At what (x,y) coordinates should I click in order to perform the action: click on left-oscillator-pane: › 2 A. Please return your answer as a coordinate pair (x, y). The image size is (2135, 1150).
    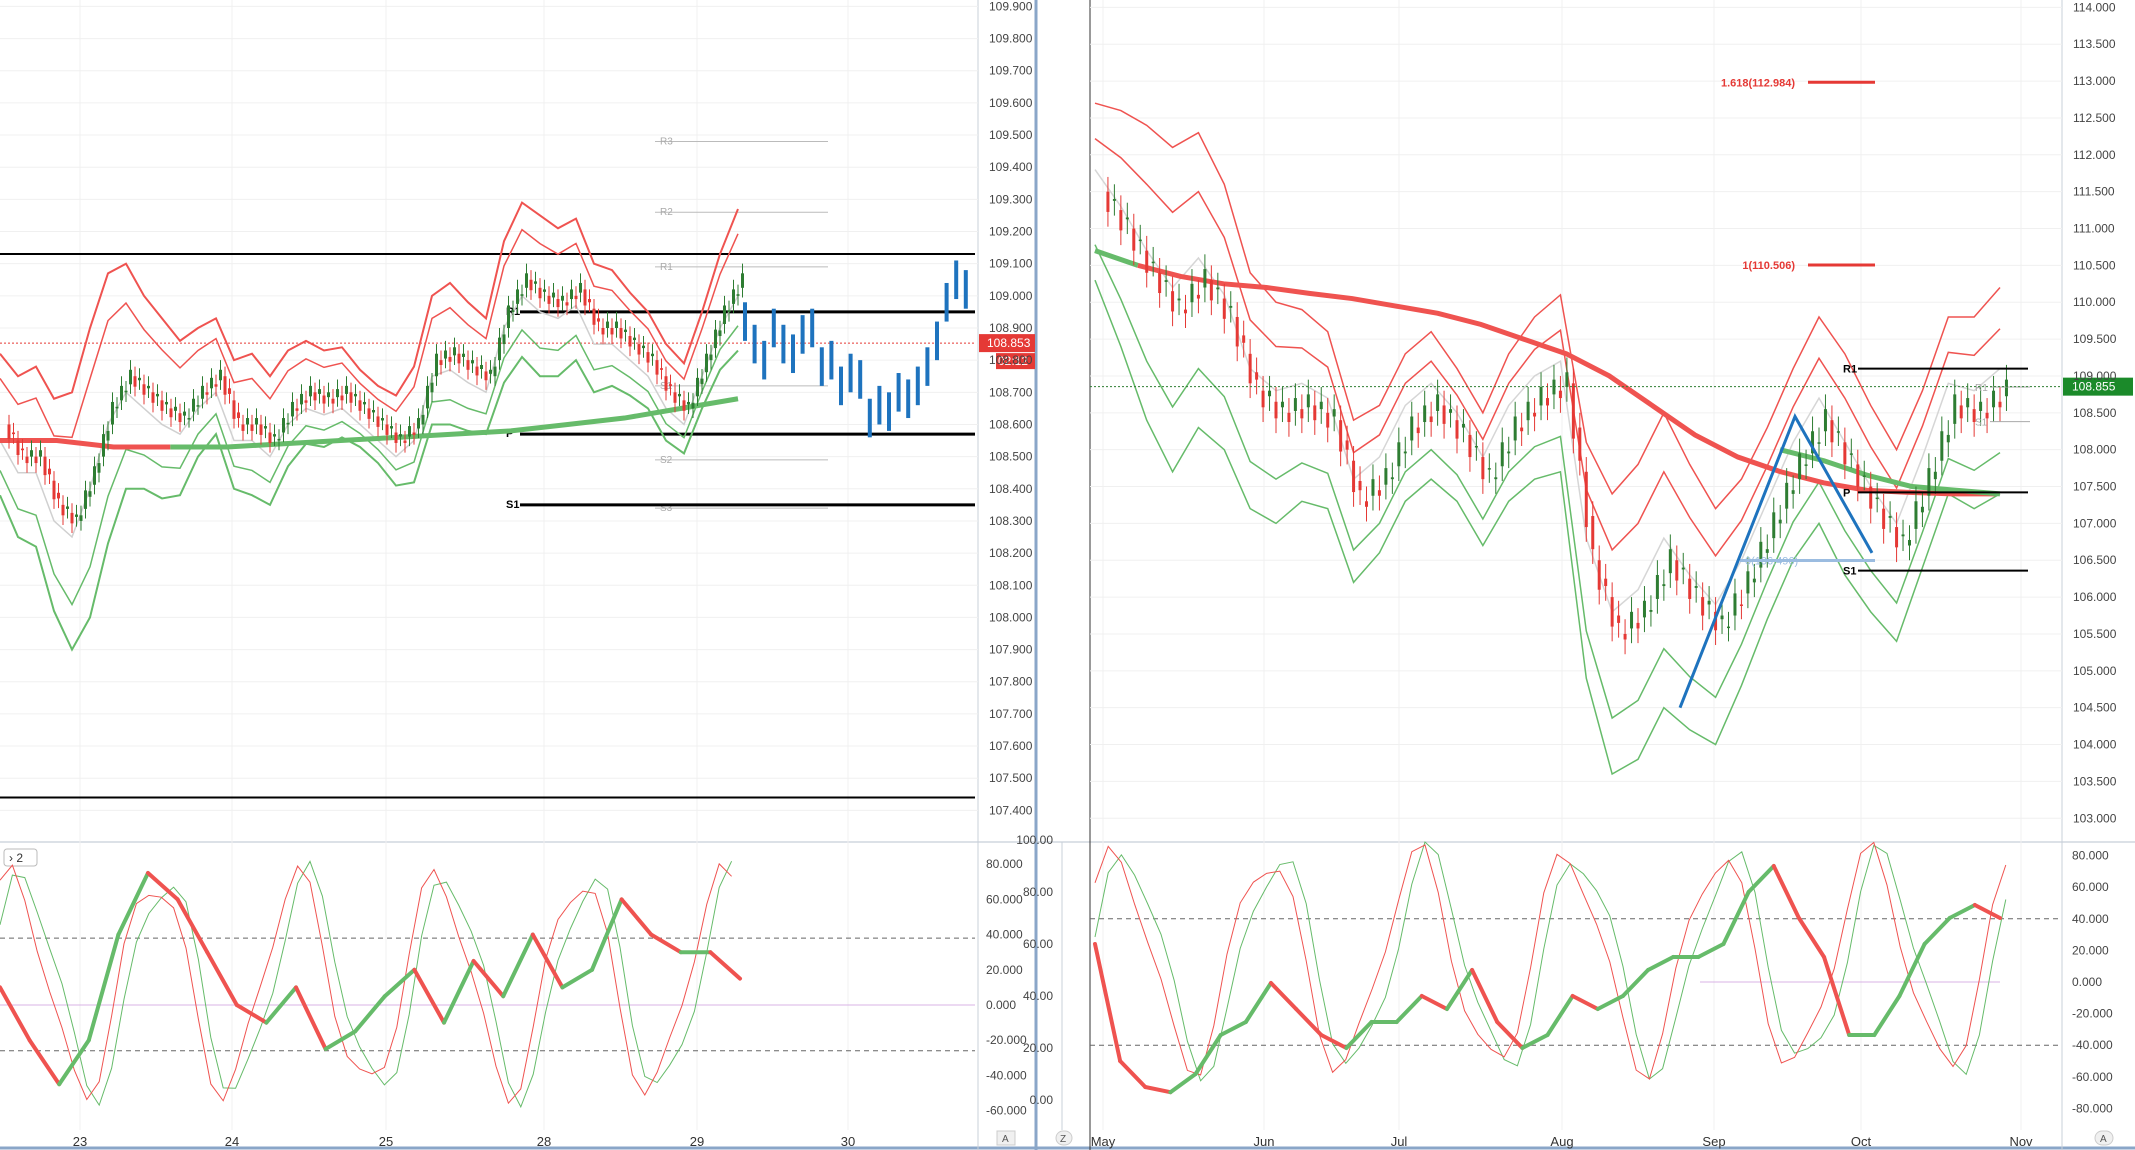
    Looking at the image, I should click on (508, 997).